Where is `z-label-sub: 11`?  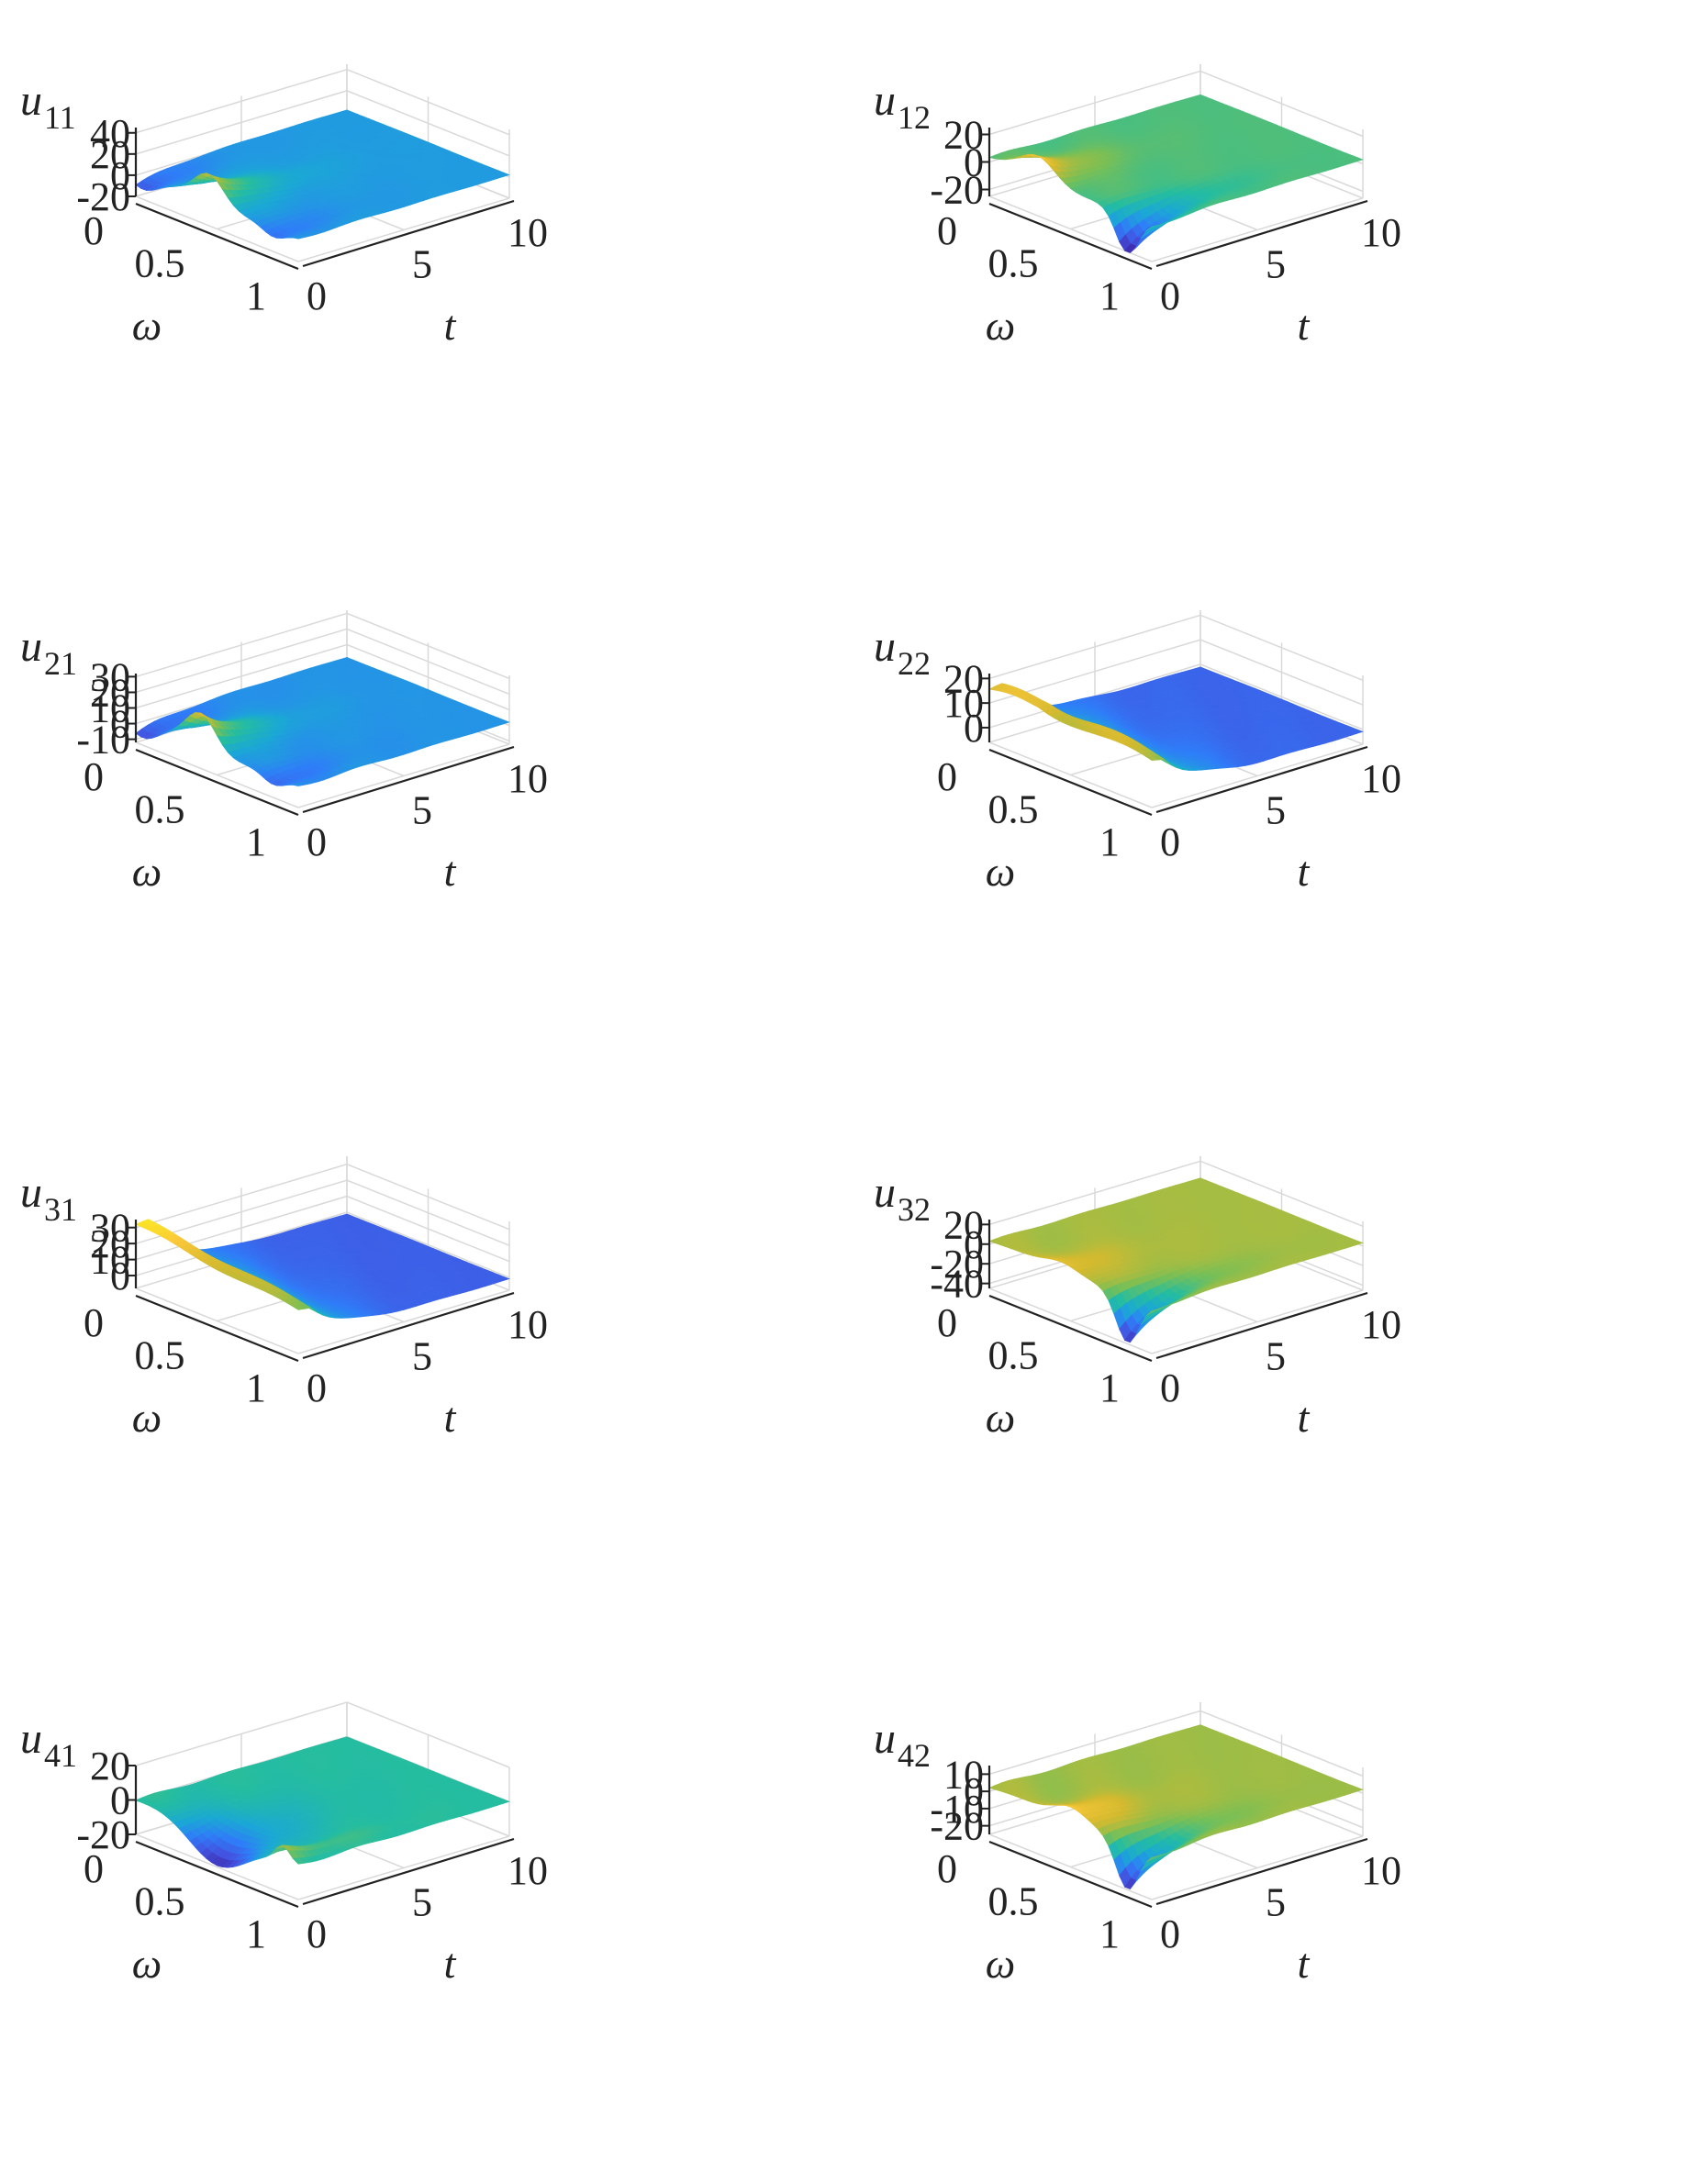 z-label-sub: 11 is located at coordinates (60, 117).